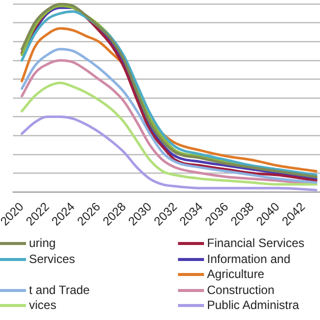  I want to click on legend-label: uring, so click(42, 244).